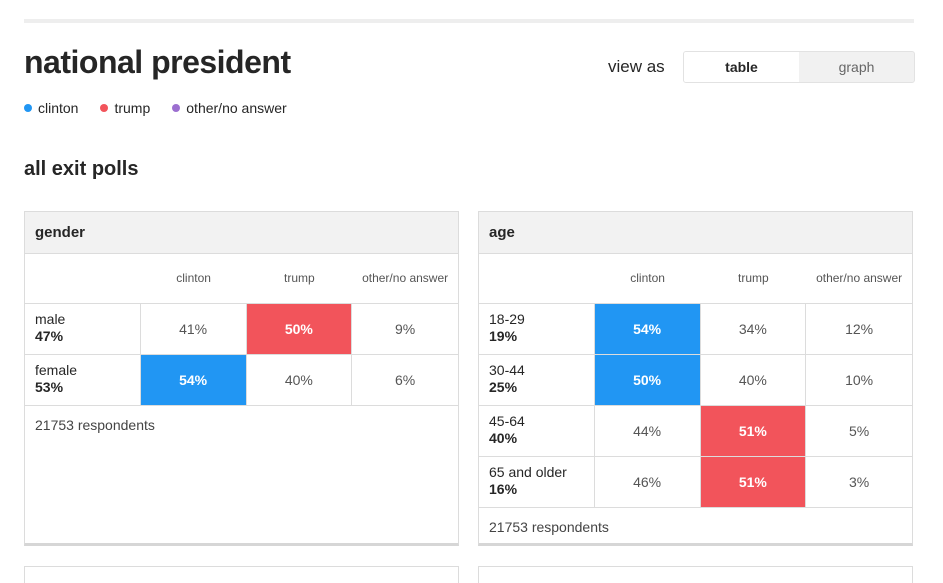  What do you see at coordinates (81, 169) in the screenshot?
I see `section-title: all exit polls` at bounding box center [81, 169].